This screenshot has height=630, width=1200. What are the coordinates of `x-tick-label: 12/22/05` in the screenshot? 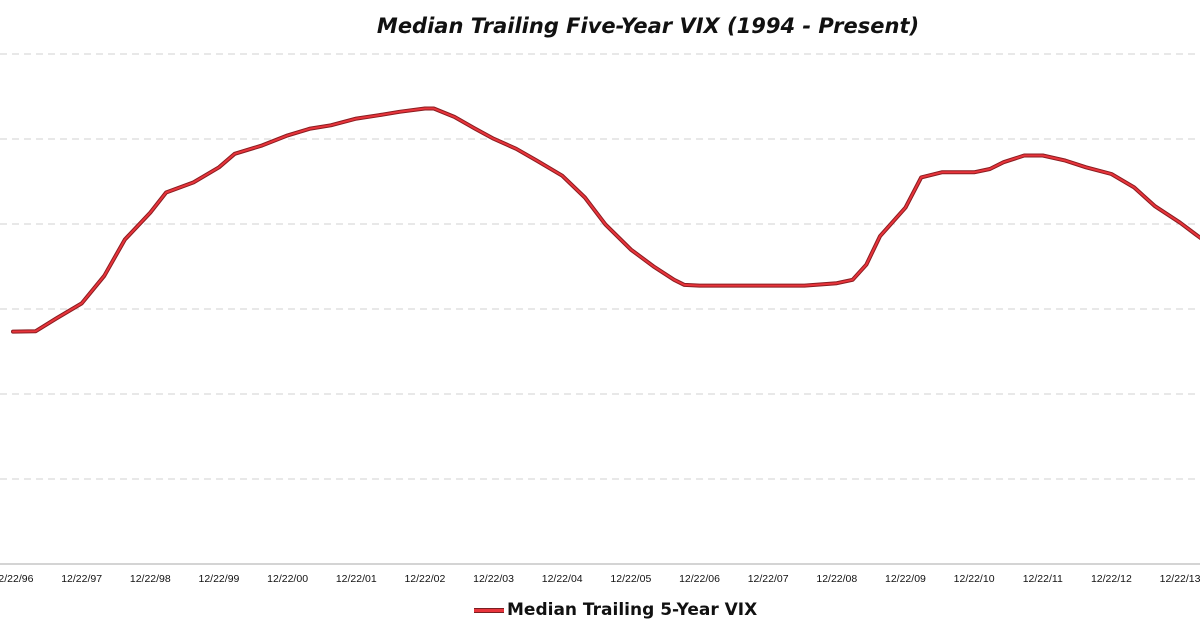 It's located at (630, 579).